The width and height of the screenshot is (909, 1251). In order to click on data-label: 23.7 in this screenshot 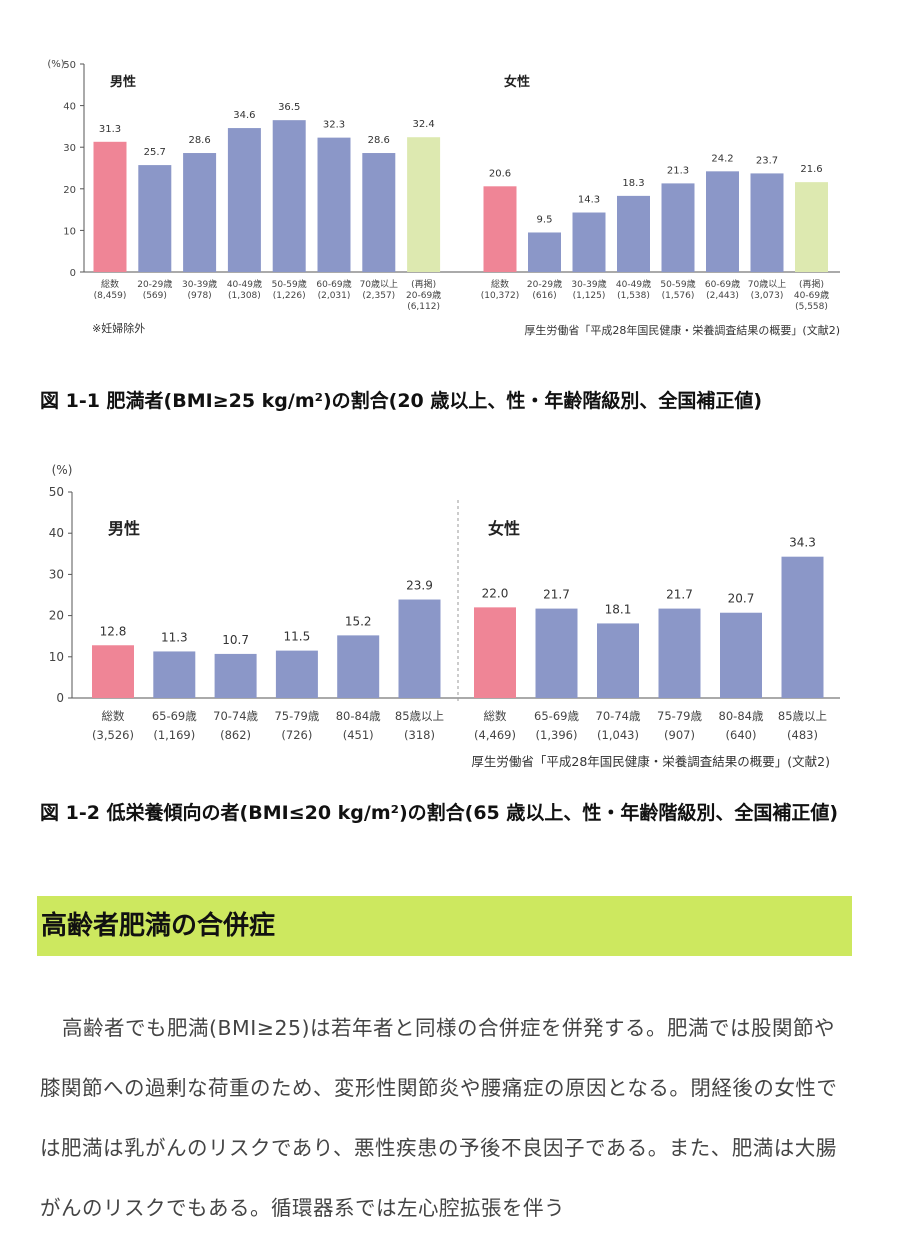, I will do `click(767, 160)`.